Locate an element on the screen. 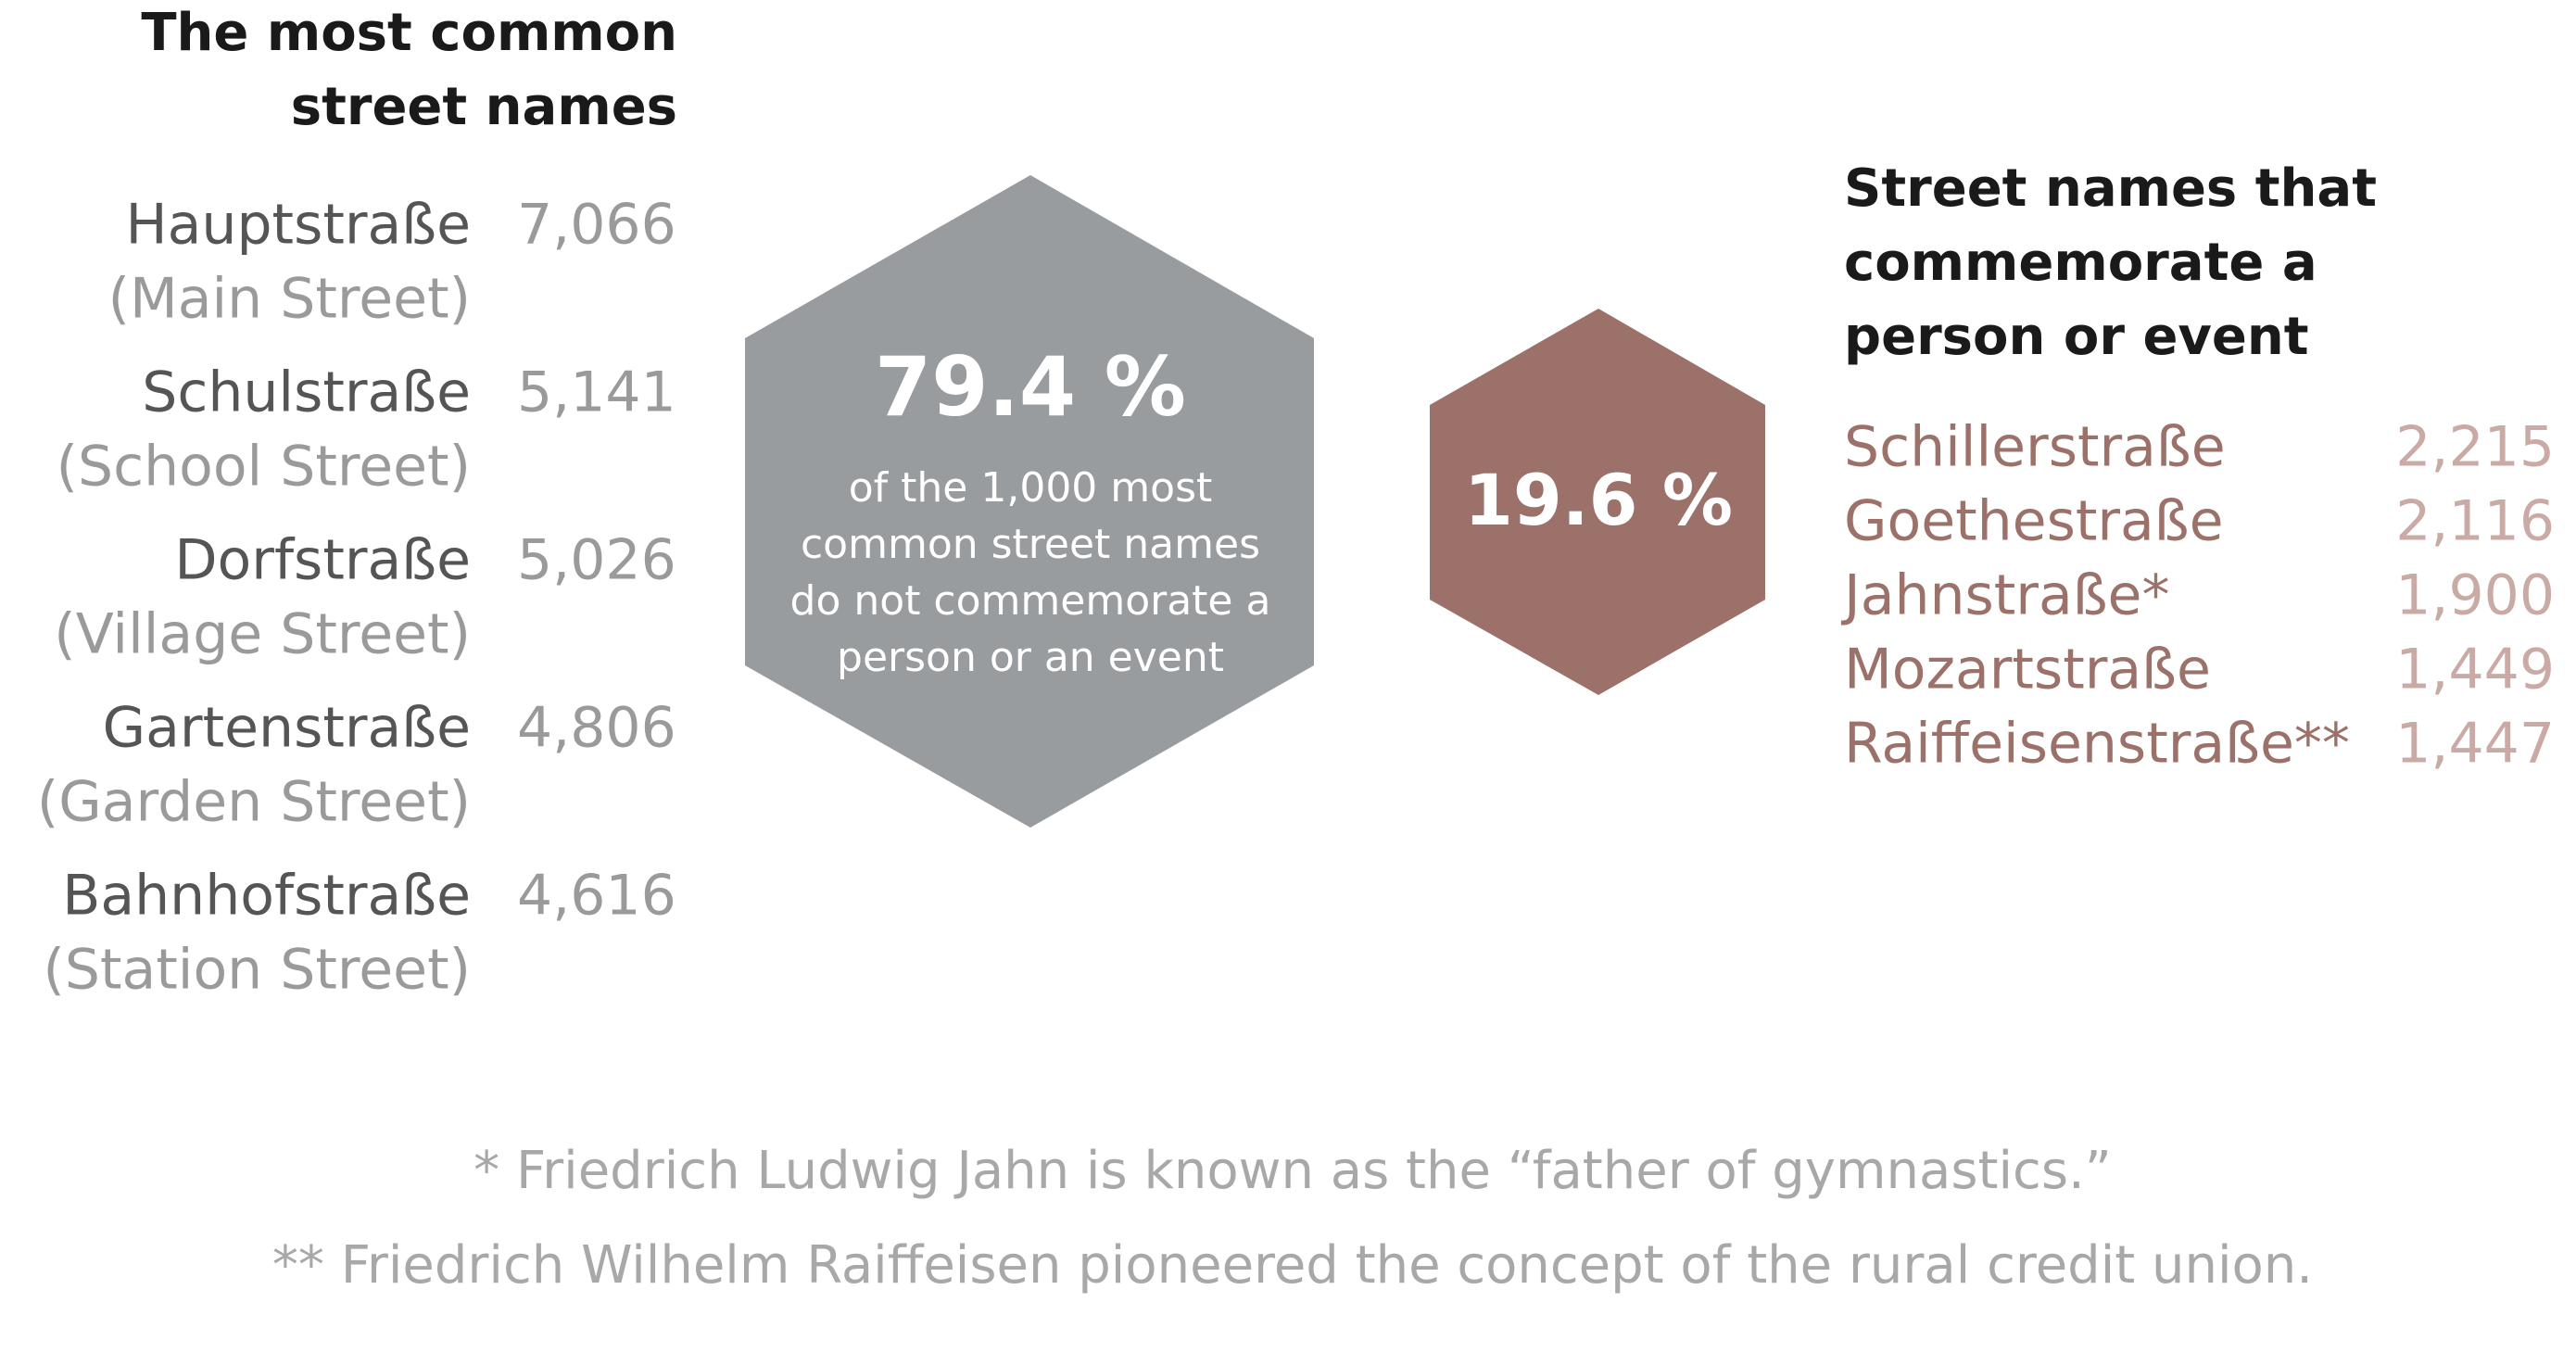 This screenshot has width=2576, height=1353. section-title: street names is located at coordinates (484, 107).